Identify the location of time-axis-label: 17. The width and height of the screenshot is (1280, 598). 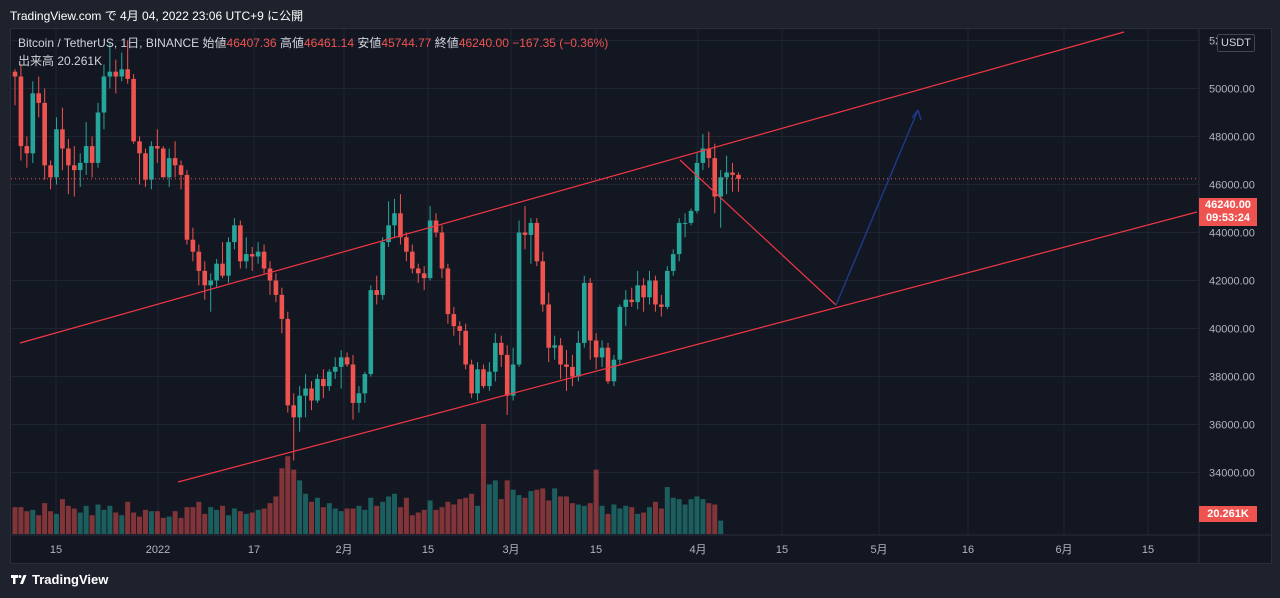
(254, 550).